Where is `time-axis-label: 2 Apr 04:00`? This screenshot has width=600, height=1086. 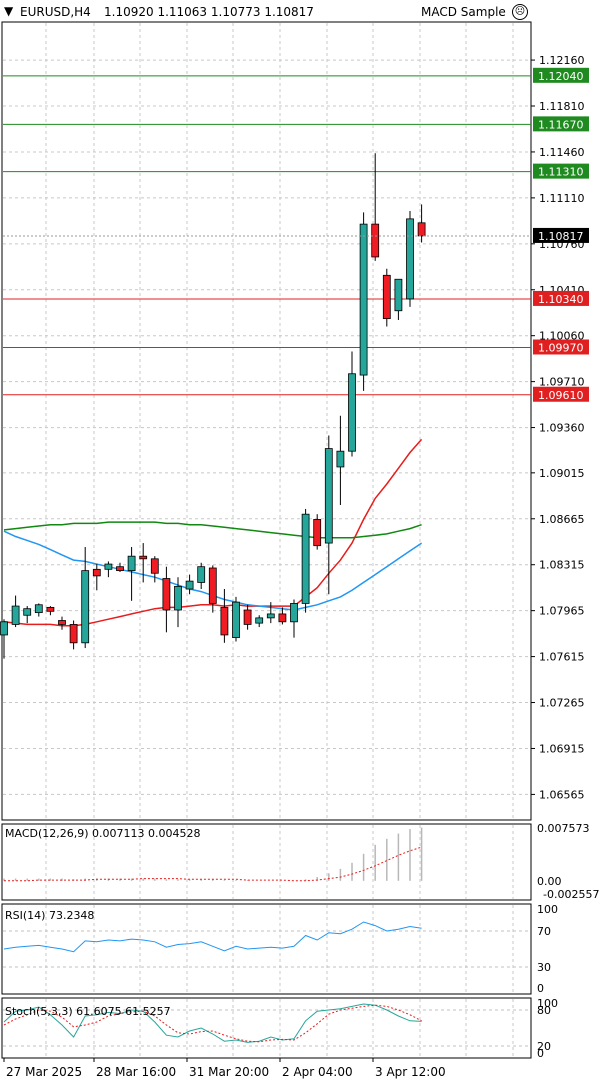 time-axis-label: 2 Apr 04:00 is located at coordinates (317, 1072).